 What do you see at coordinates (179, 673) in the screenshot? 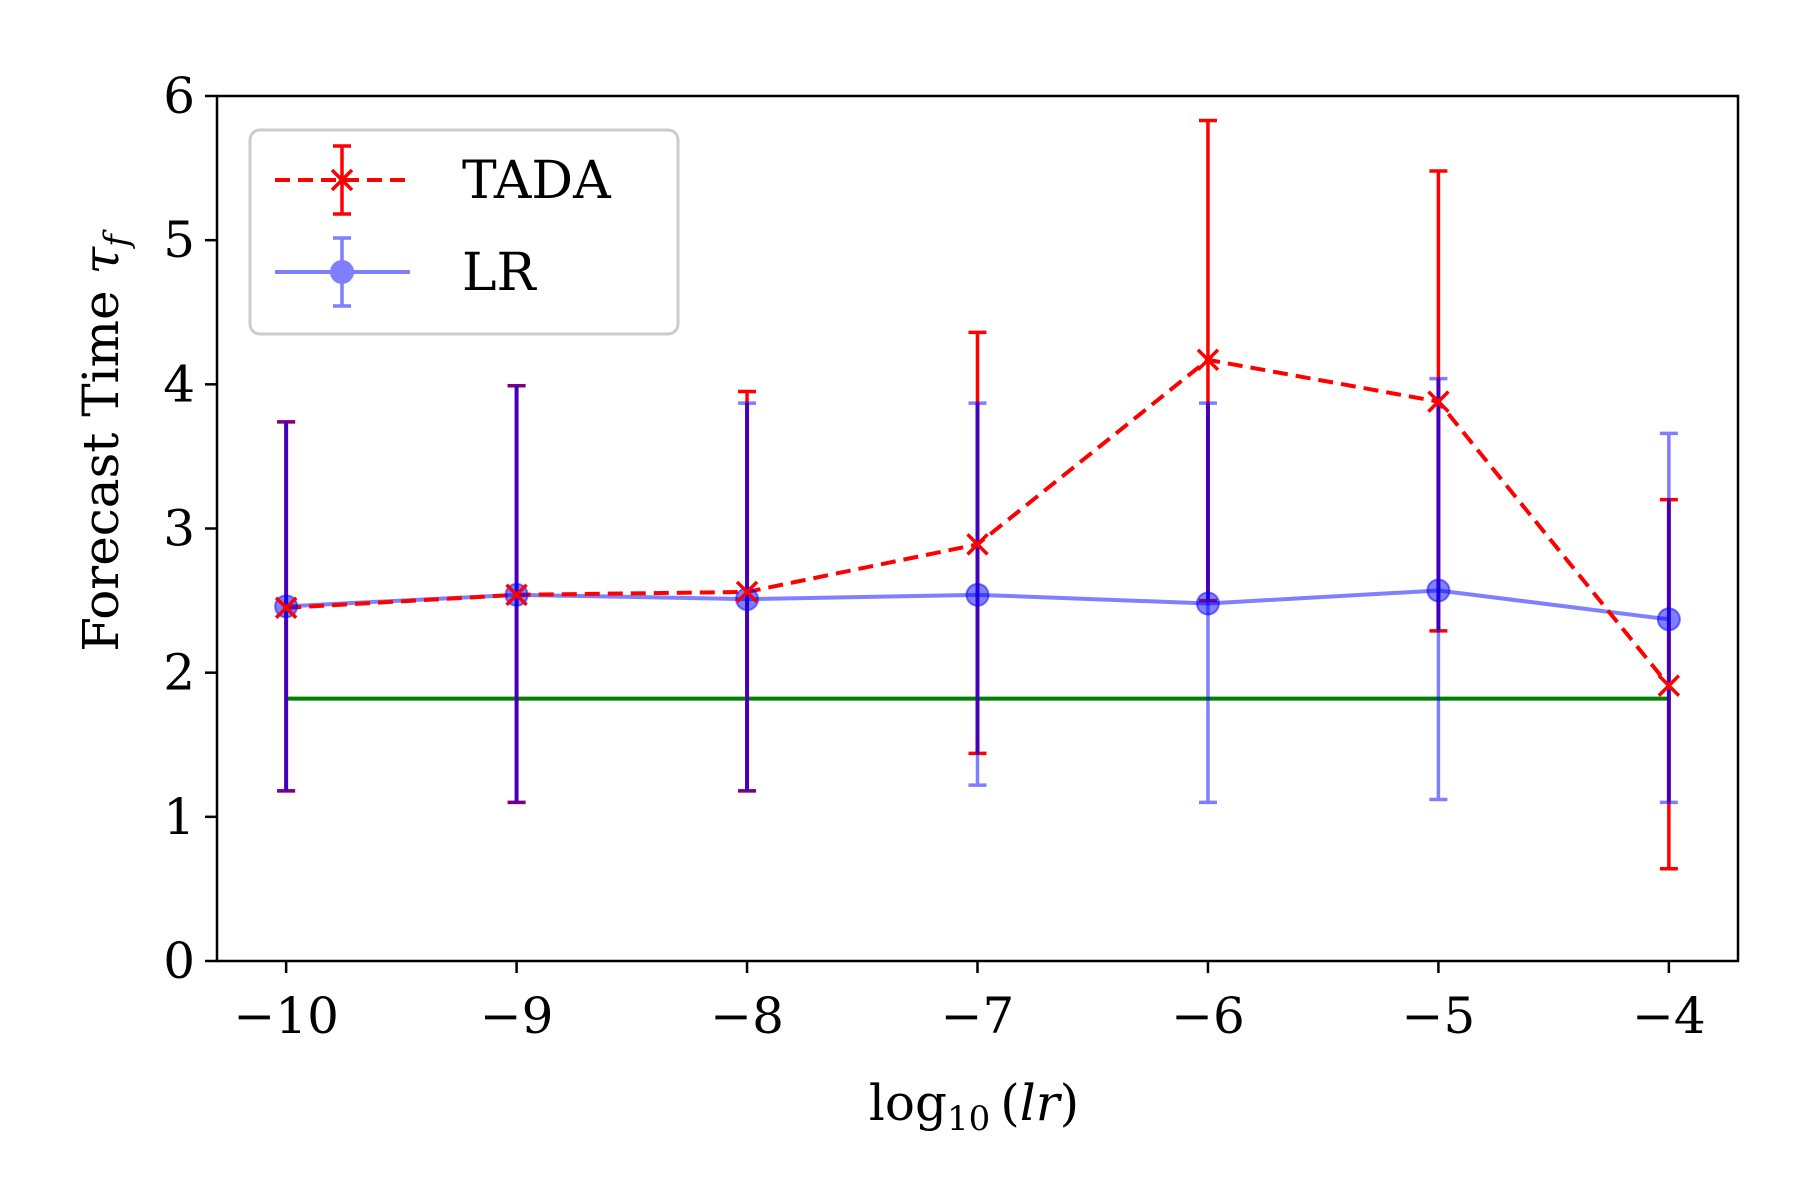
I see `y-tick-label: 2` at bounding box center [179, 673].